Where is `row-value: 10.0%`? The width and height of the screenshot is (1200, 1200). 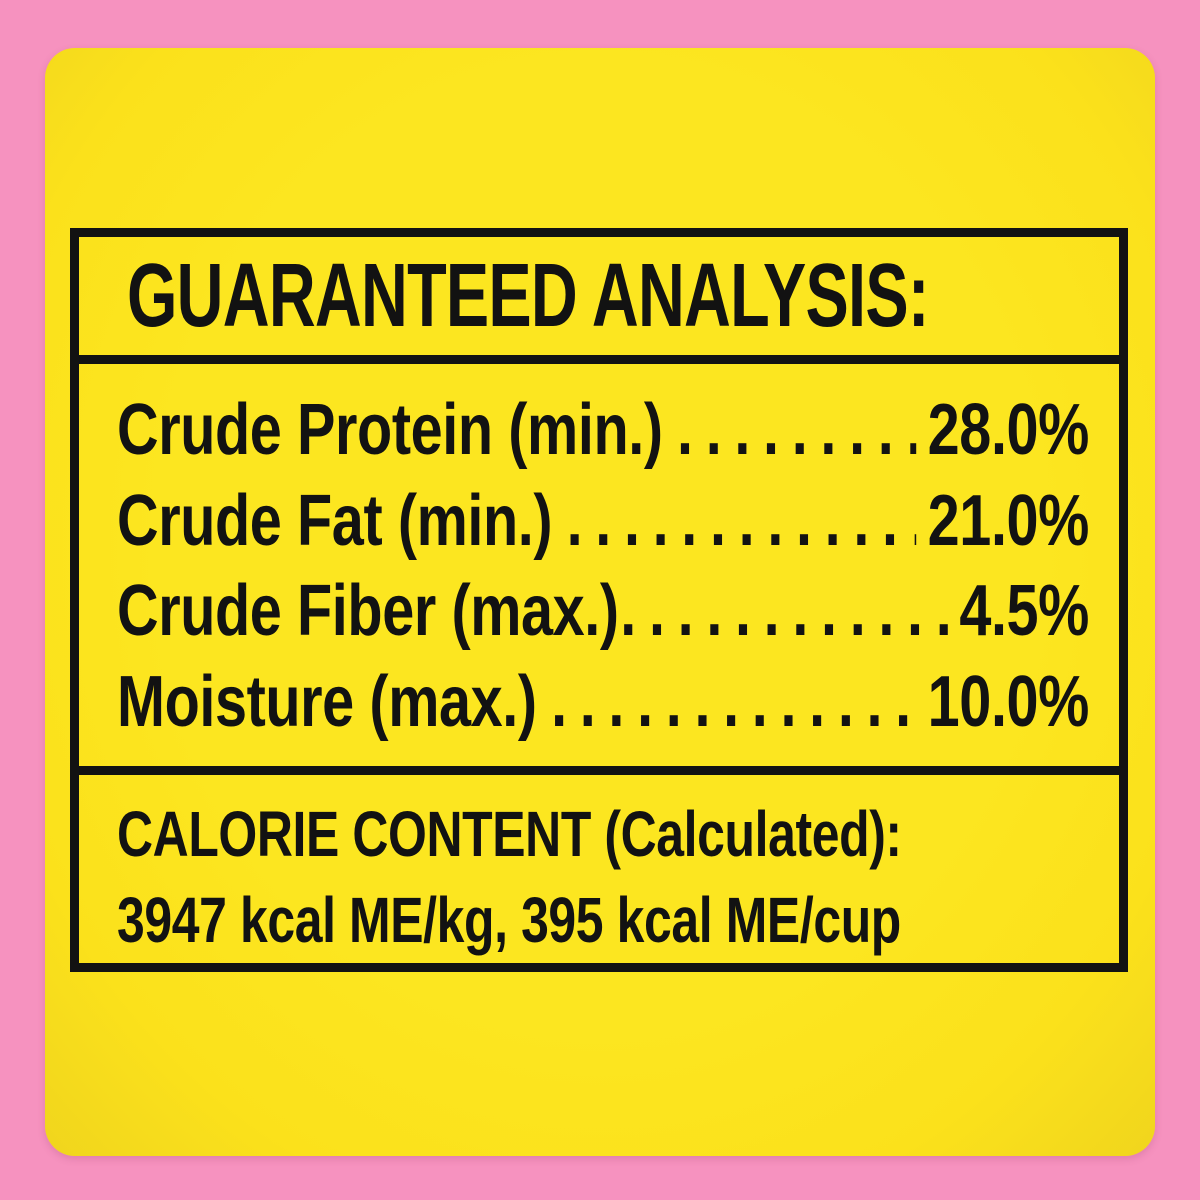
row-value: 10.0% is located at coordinates (1008, 701).